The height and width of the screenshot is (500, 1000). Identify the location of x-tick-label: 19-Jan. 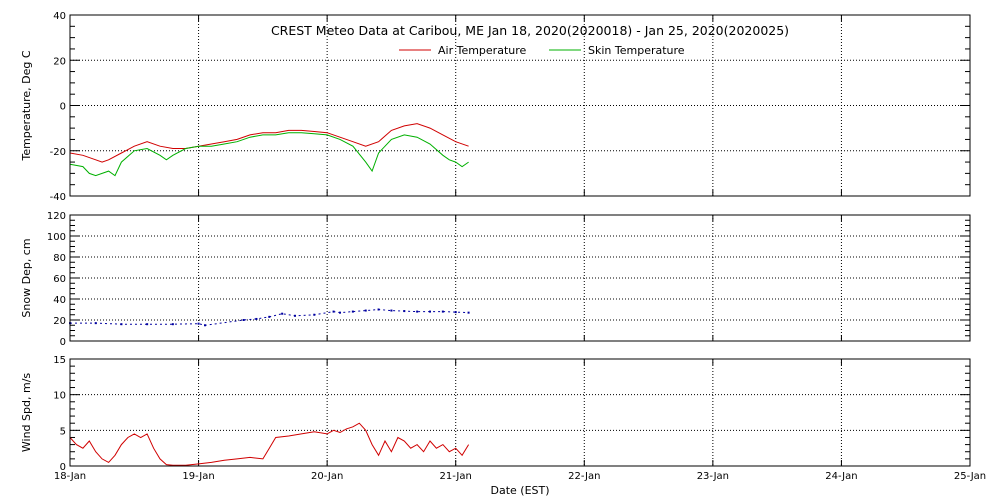
(198, 476).